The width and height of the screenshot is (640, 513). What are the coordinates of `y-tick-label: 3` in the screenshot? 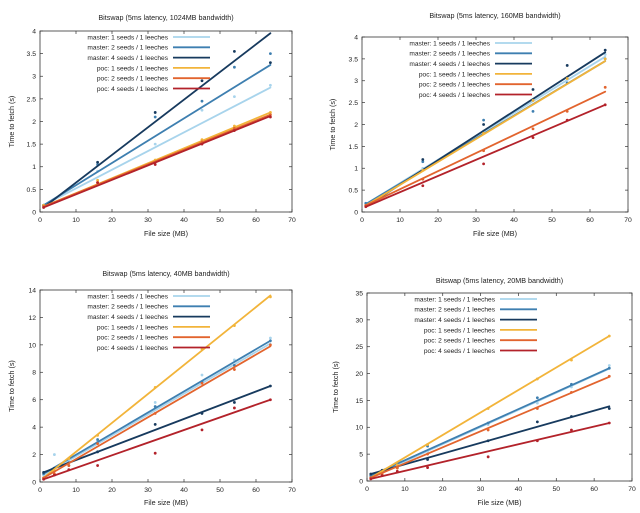 It's located at (356, 81).